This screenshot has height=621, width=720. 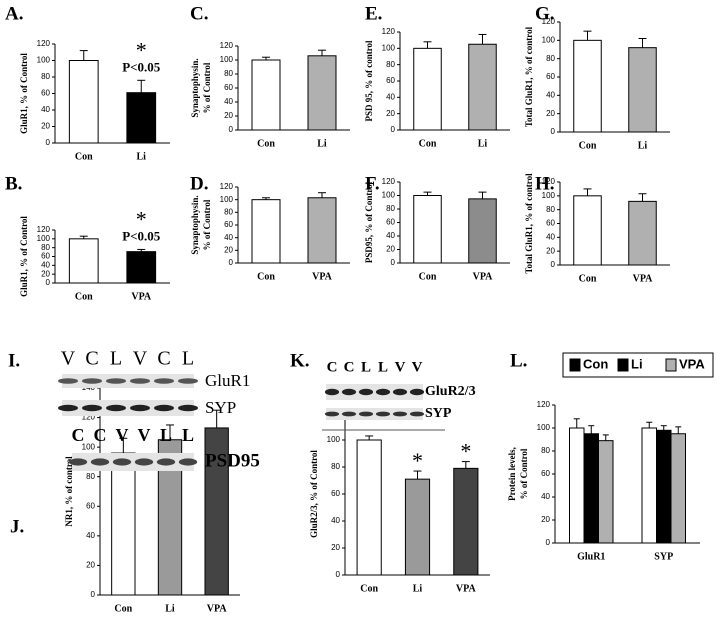 What do you see at coordinates (69, 491) in the screenshot?
I see `y-axis-label: NR1, % of control` at bounding box center [69, 491].